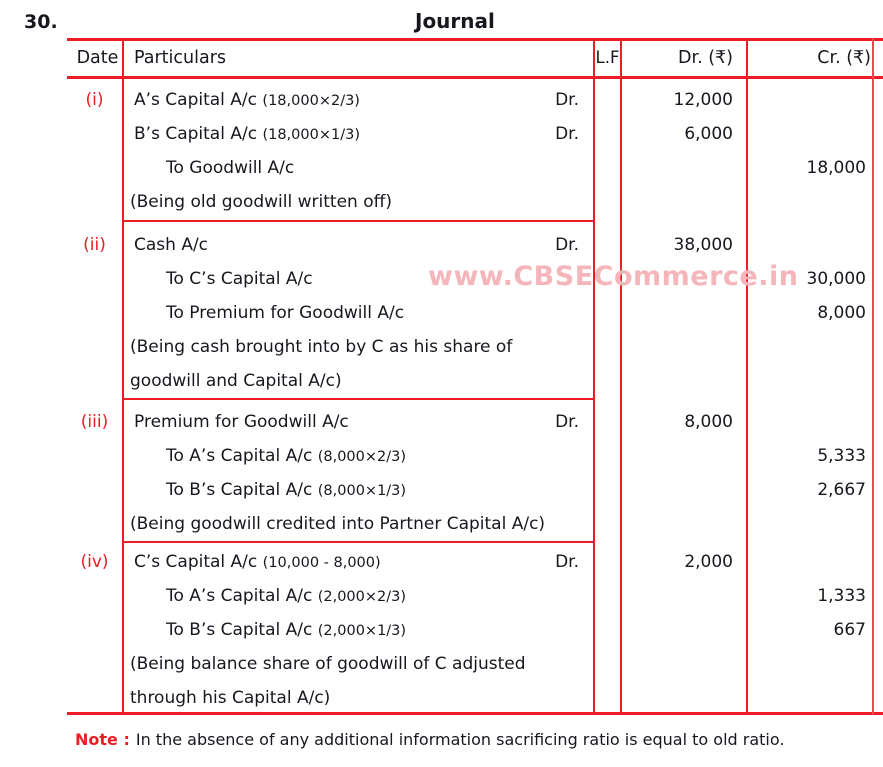 The image size is (883, 767). Describe the element at coordinates (356, 456) in the screenshot. I see `journal-line: To A’s Capital A/c (8,000×2/3)` at that location.